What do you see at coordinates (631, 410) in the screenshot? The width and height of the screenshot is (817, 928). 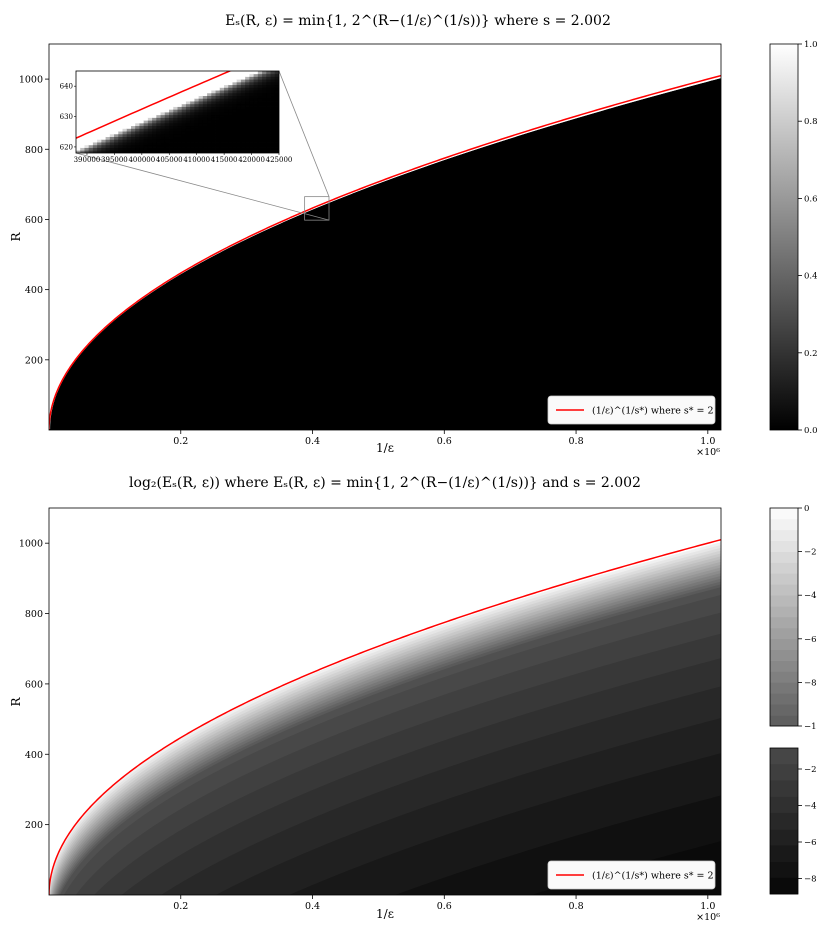 I see `chart1-legend: (1/ε)^(1/s*) where s* = 2` at bounding box center [631, 410].